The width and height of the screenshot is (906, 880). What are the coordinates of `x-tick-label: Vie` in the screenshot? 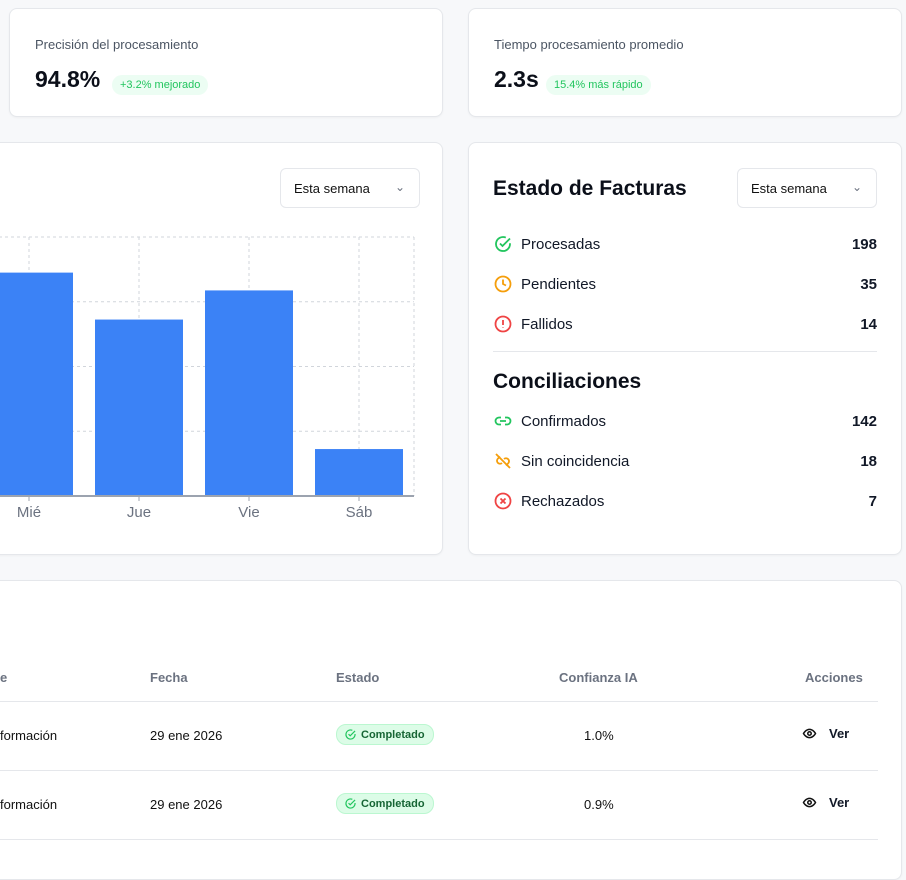 It's located at (248, 512).